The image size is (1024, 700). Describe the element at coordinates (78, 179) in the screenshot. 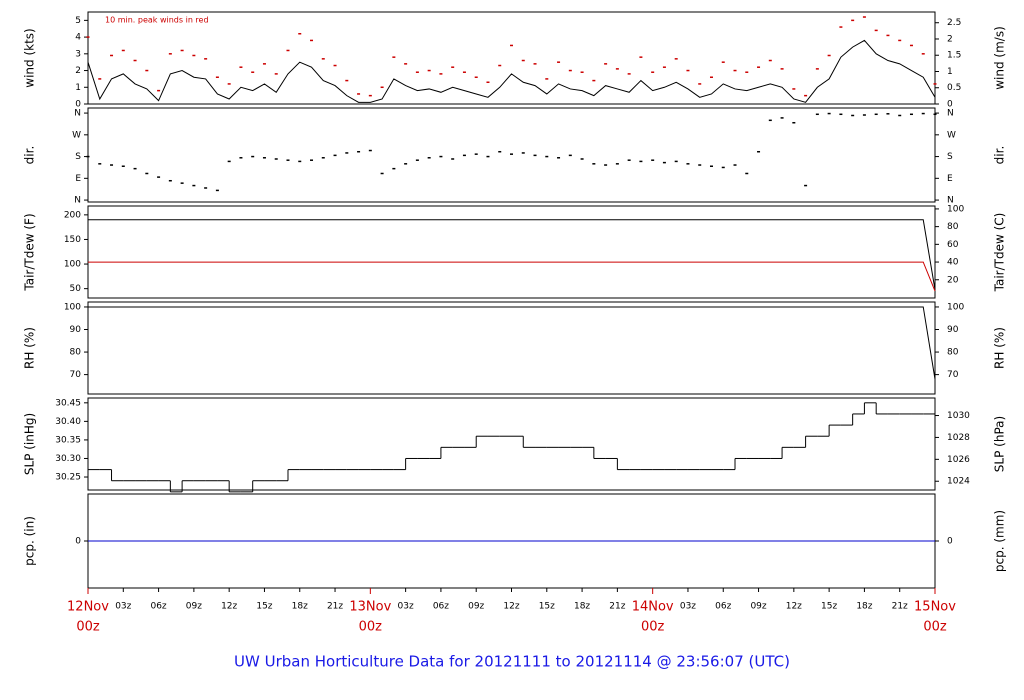

I see `y-tick-label: E` at that location.